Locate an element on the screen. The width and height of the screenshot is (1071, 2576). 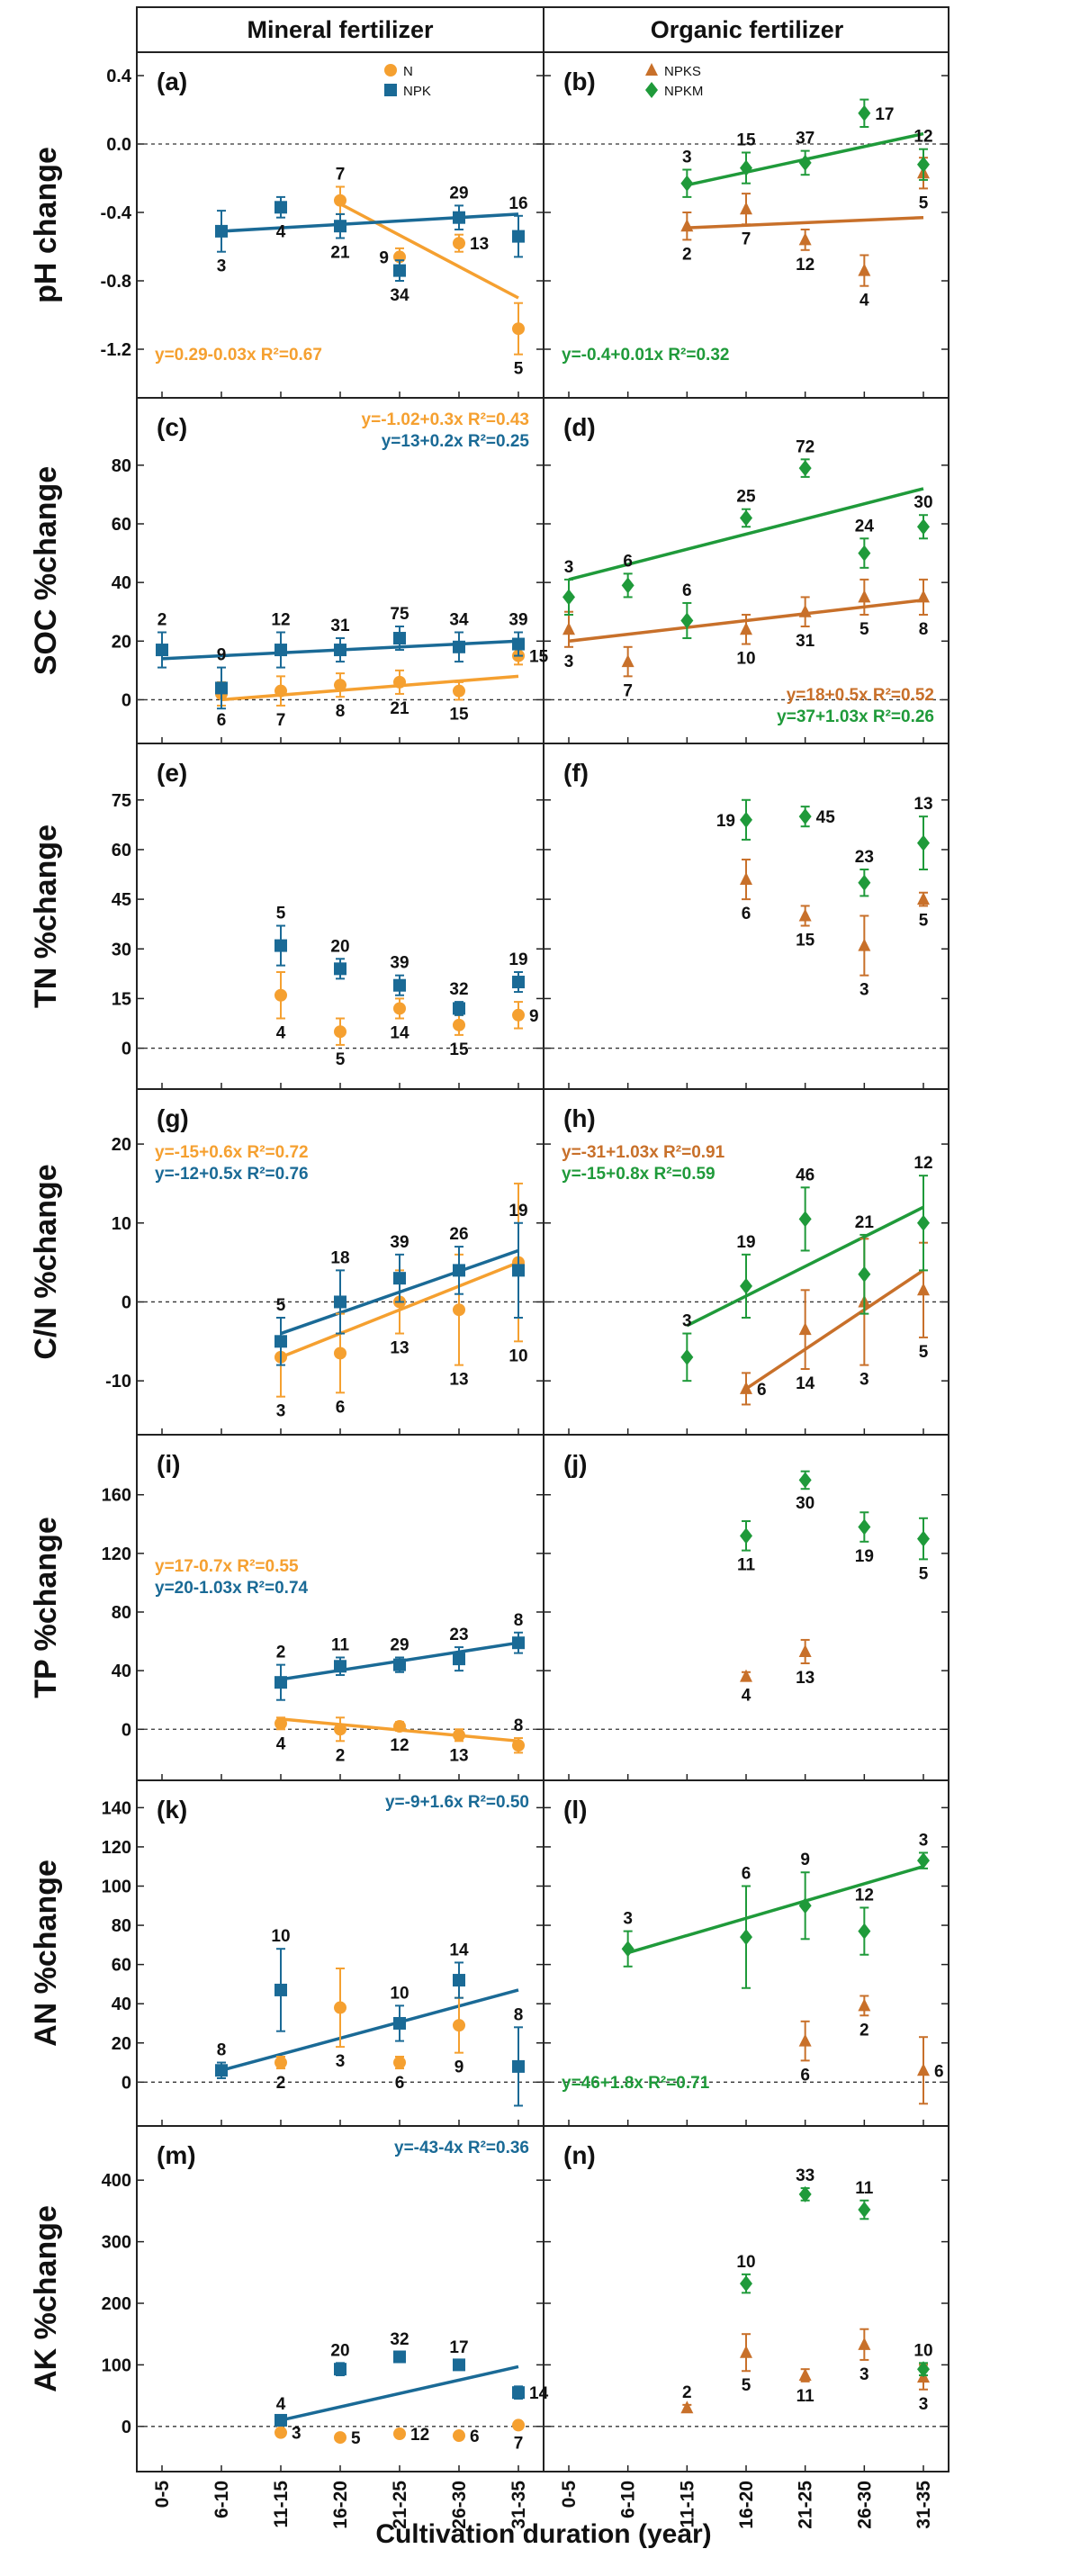
y-tick-label: 0.0 is located at coordinates (119, 145).